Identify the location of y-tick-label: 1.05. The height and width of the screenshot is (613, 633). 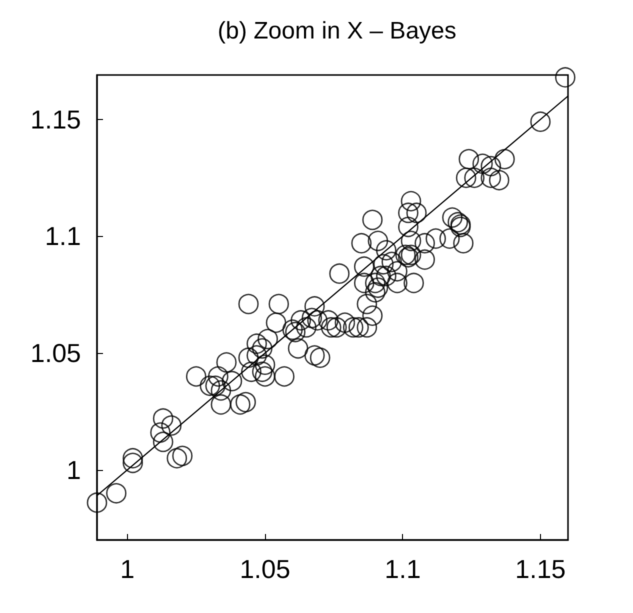
(55, 353).